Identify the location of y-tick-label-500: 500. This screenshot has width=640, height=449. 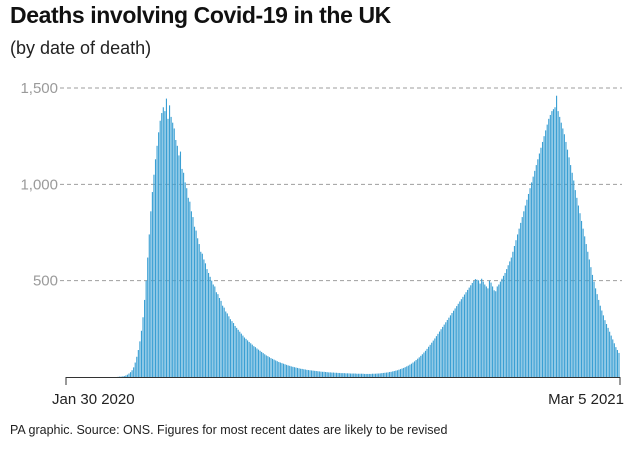
(45, 281).